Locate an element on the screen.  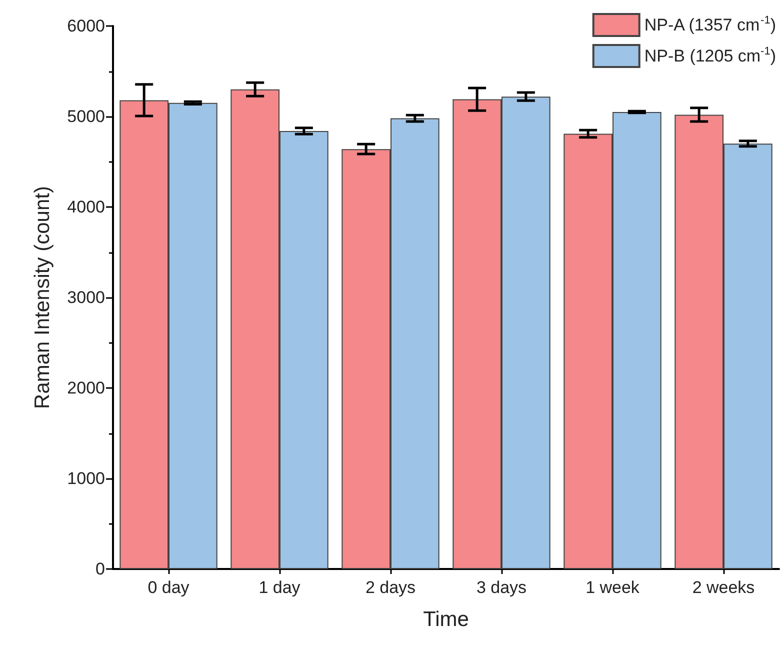
y-tick-label: 1000 is located at coordinates (86, 478).